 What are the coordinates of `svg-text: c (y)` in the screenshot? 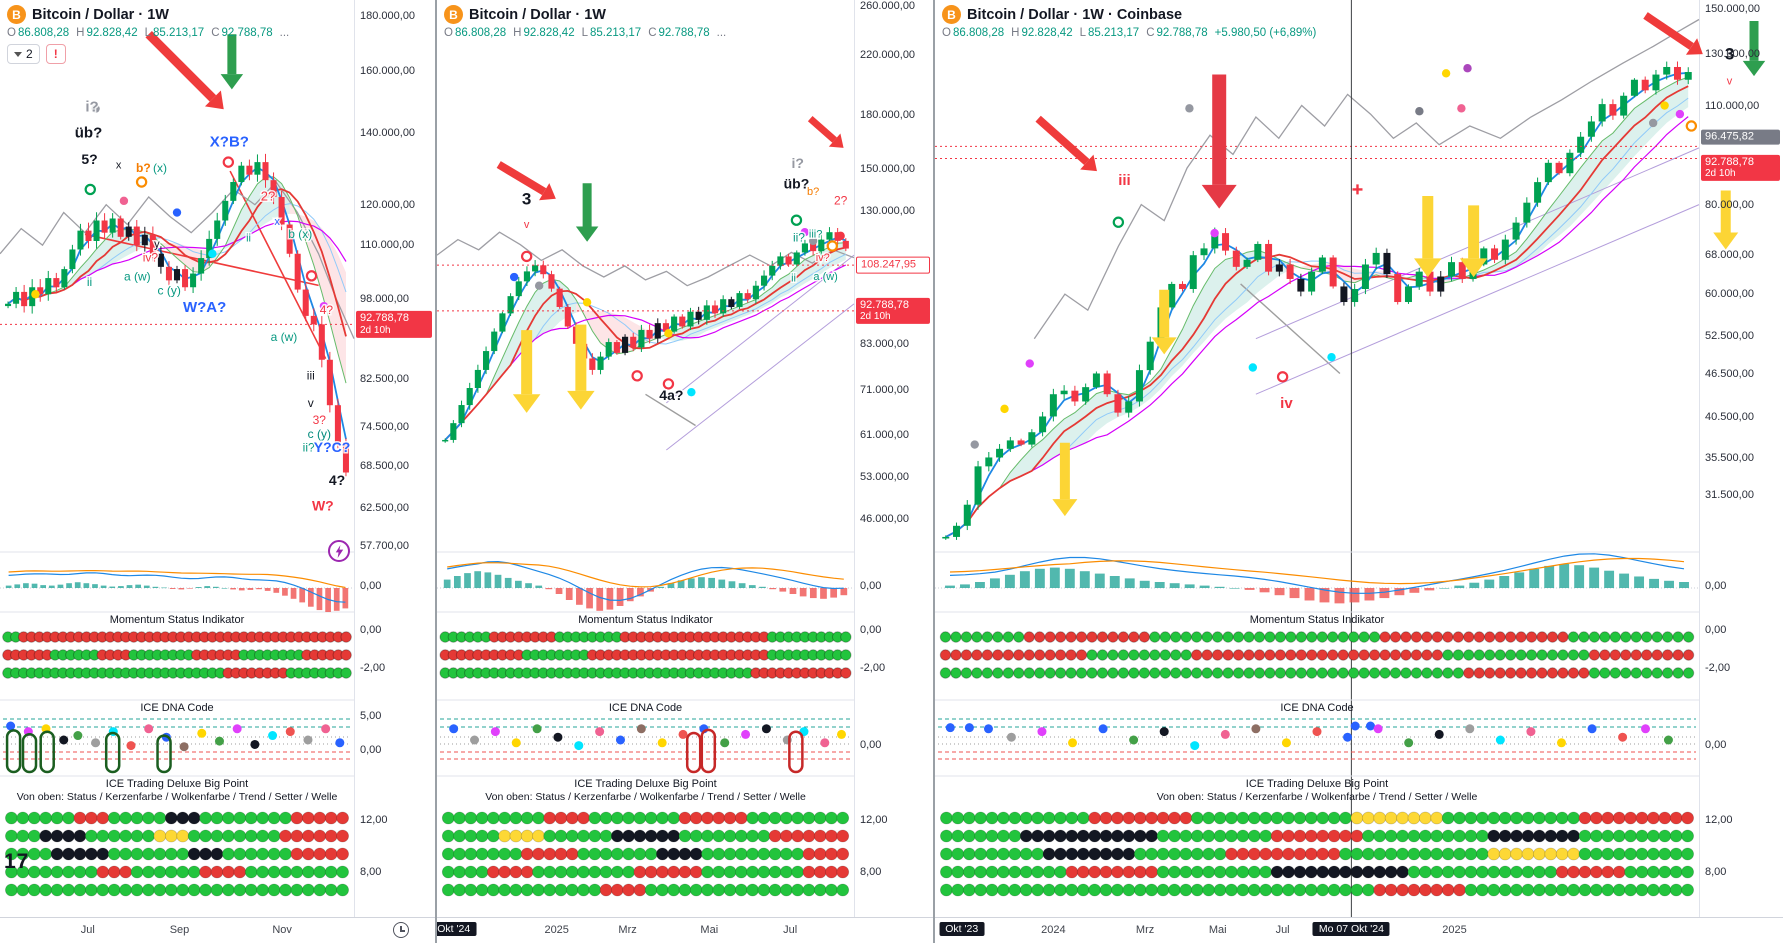 It's located at (169, 291).